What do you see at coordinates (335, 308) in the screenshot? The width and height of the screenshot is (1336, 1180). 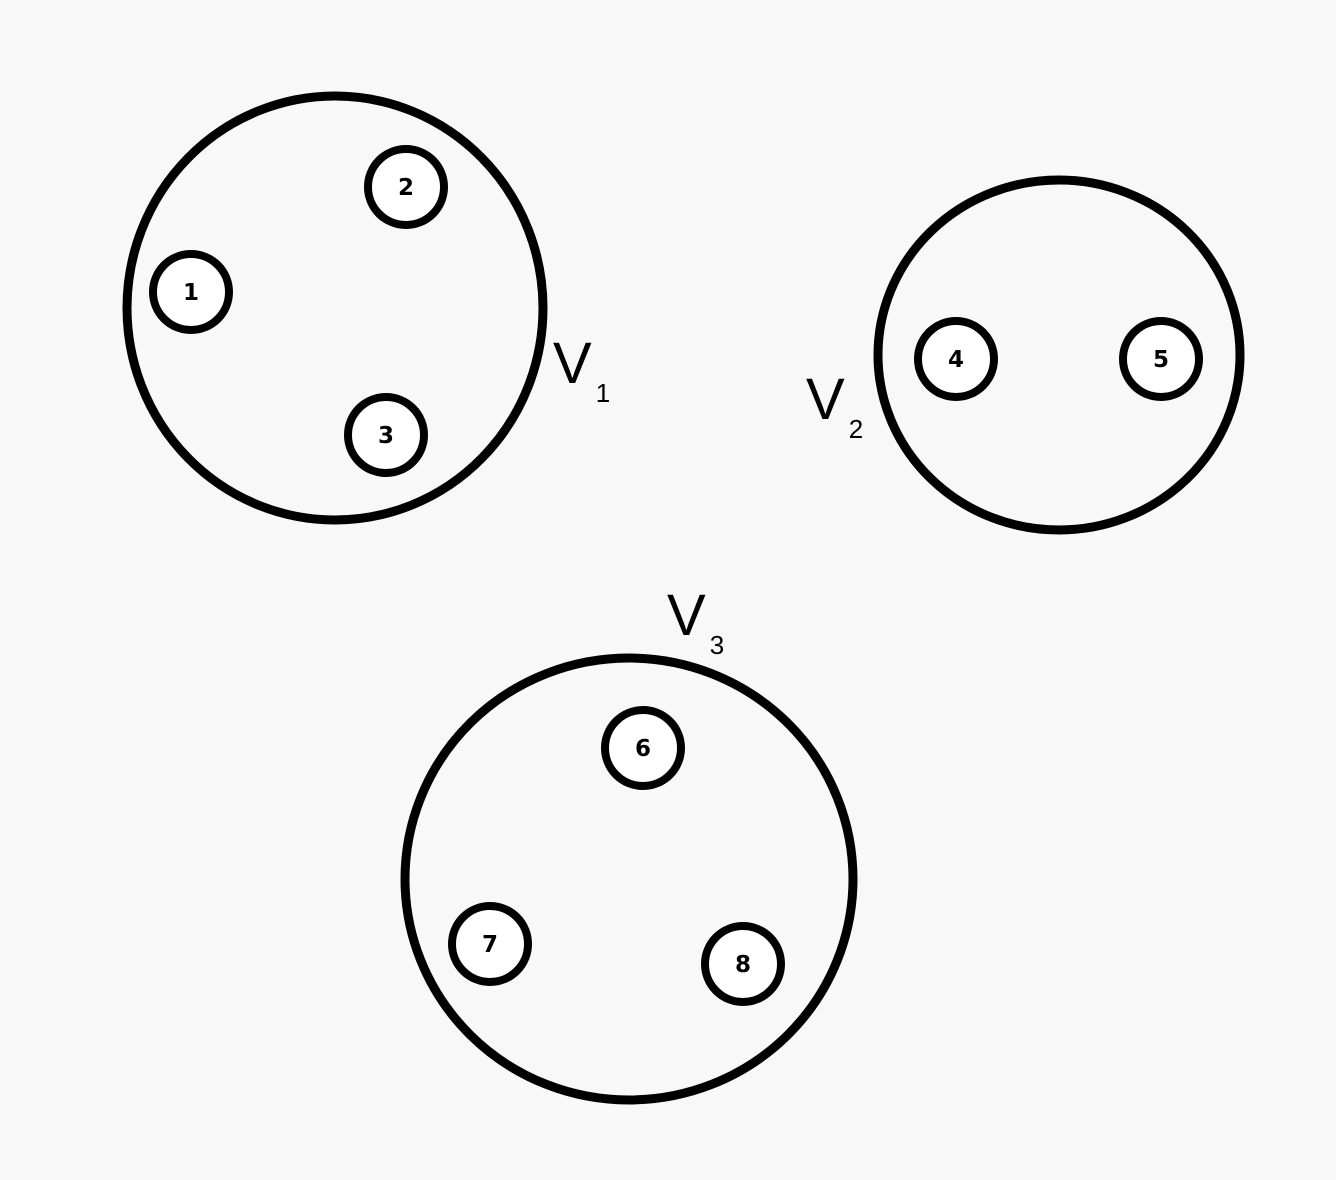 I see `group-v1-boundary` at bounding box center [335, 308].